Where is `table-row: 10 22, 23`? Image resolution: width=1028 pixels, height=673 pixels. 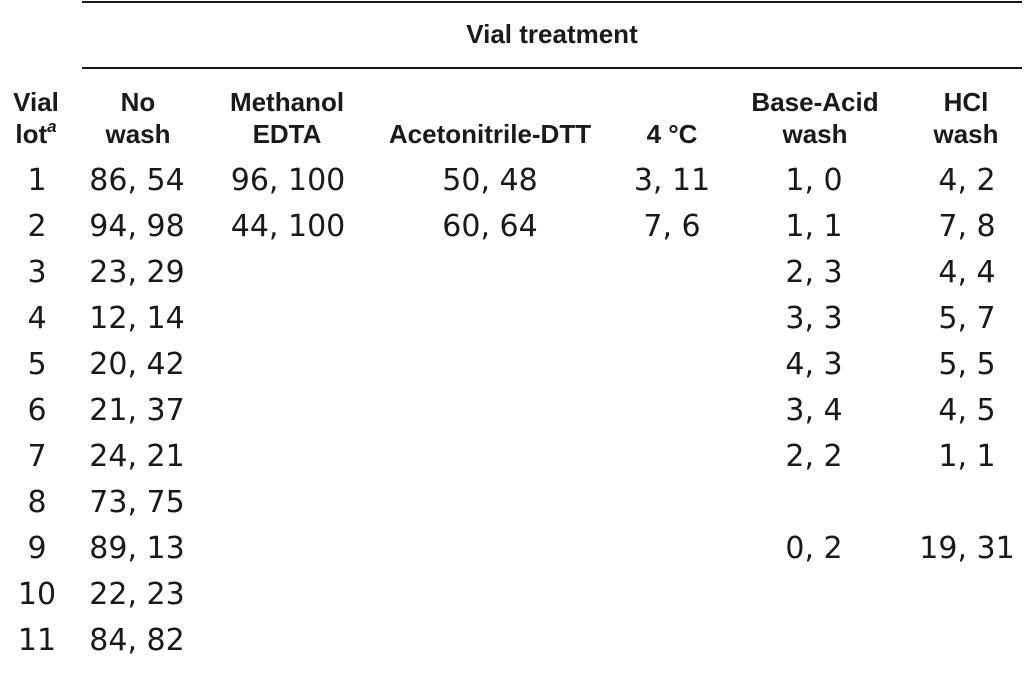 table-row: 10 22, 23 is located at coordinates (514, 595).